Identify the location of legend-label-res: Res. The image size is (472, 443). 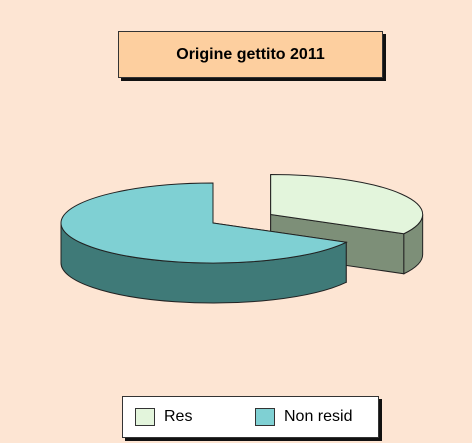
(178, 416).